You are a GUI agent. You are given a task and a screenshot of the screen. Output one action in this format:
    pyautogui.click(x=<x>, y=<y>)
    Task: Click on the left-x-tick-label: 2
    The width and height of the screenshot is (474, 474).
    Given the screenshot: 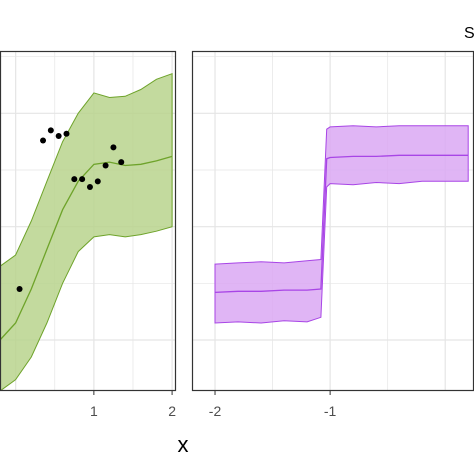 What is the action you would take?
    pyautogui.click(x=172, y=411)
    